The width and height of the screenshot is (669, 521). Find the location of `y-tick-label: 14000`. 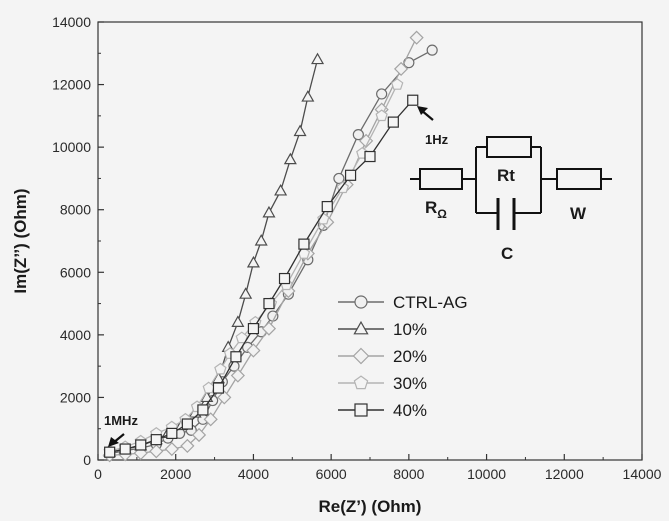

y-tick-label: 14000 is located at coordinates (71, 22).